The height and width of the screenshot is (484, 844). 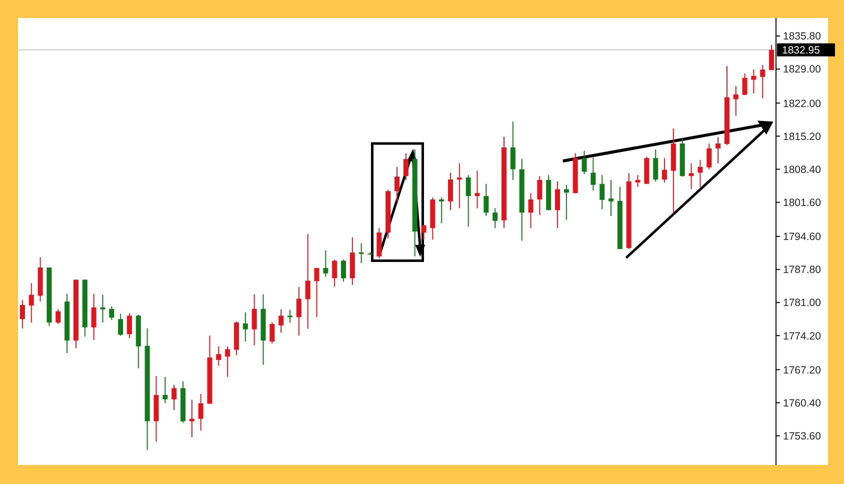 What do you see at coordinates (802, 370) in the screenshot?
I see `y-tick-label: 1767.20` at bounding box center [802, 370].